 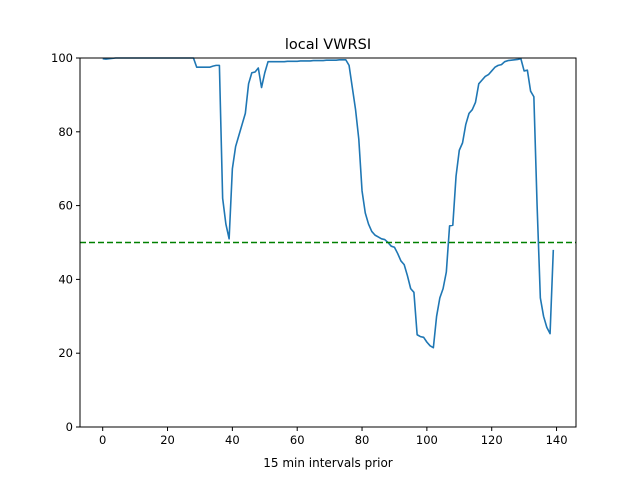 I want to click on x-tick-label: 0, so click(x=102, y=440).